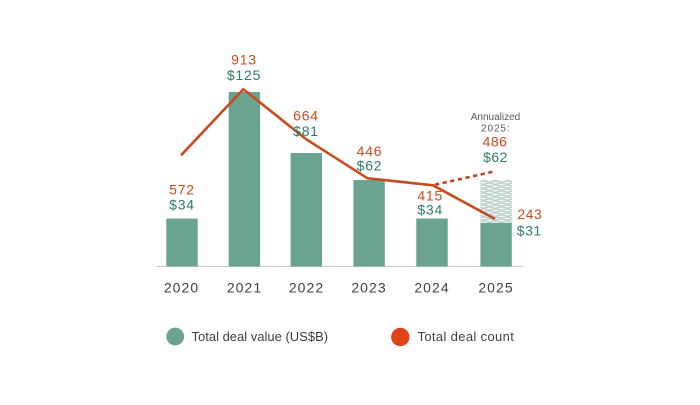 Image resolution: width=700 pixels, height=405 pixels. Describe the element at coordinates (244, 60) in the screenshot. I see `svg-text: 913` at that location.